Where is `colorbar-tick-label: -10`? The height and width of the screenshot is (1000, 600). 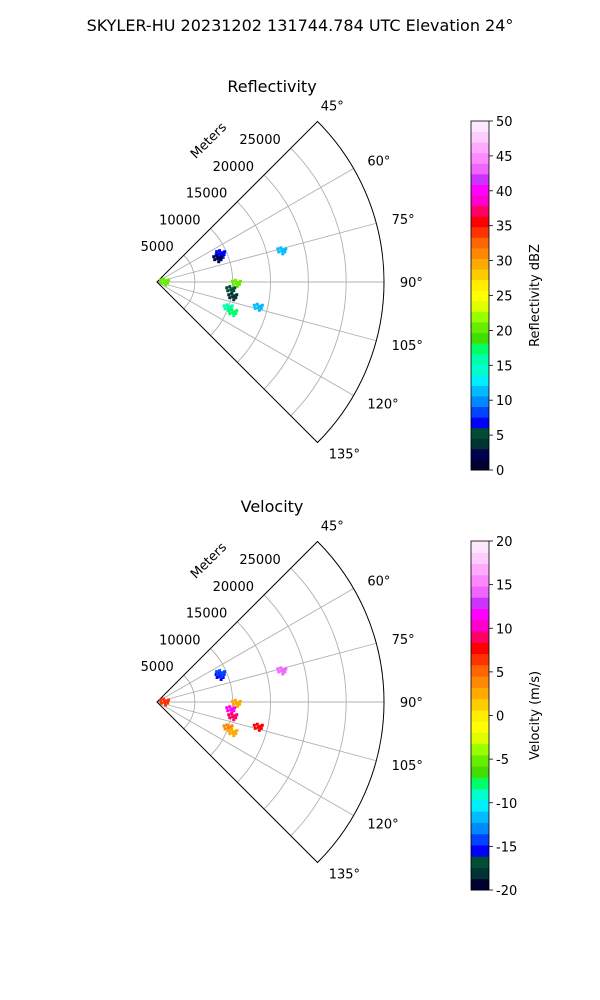 colorbar-tick-label: -10 is located at coordinates (506, 804).